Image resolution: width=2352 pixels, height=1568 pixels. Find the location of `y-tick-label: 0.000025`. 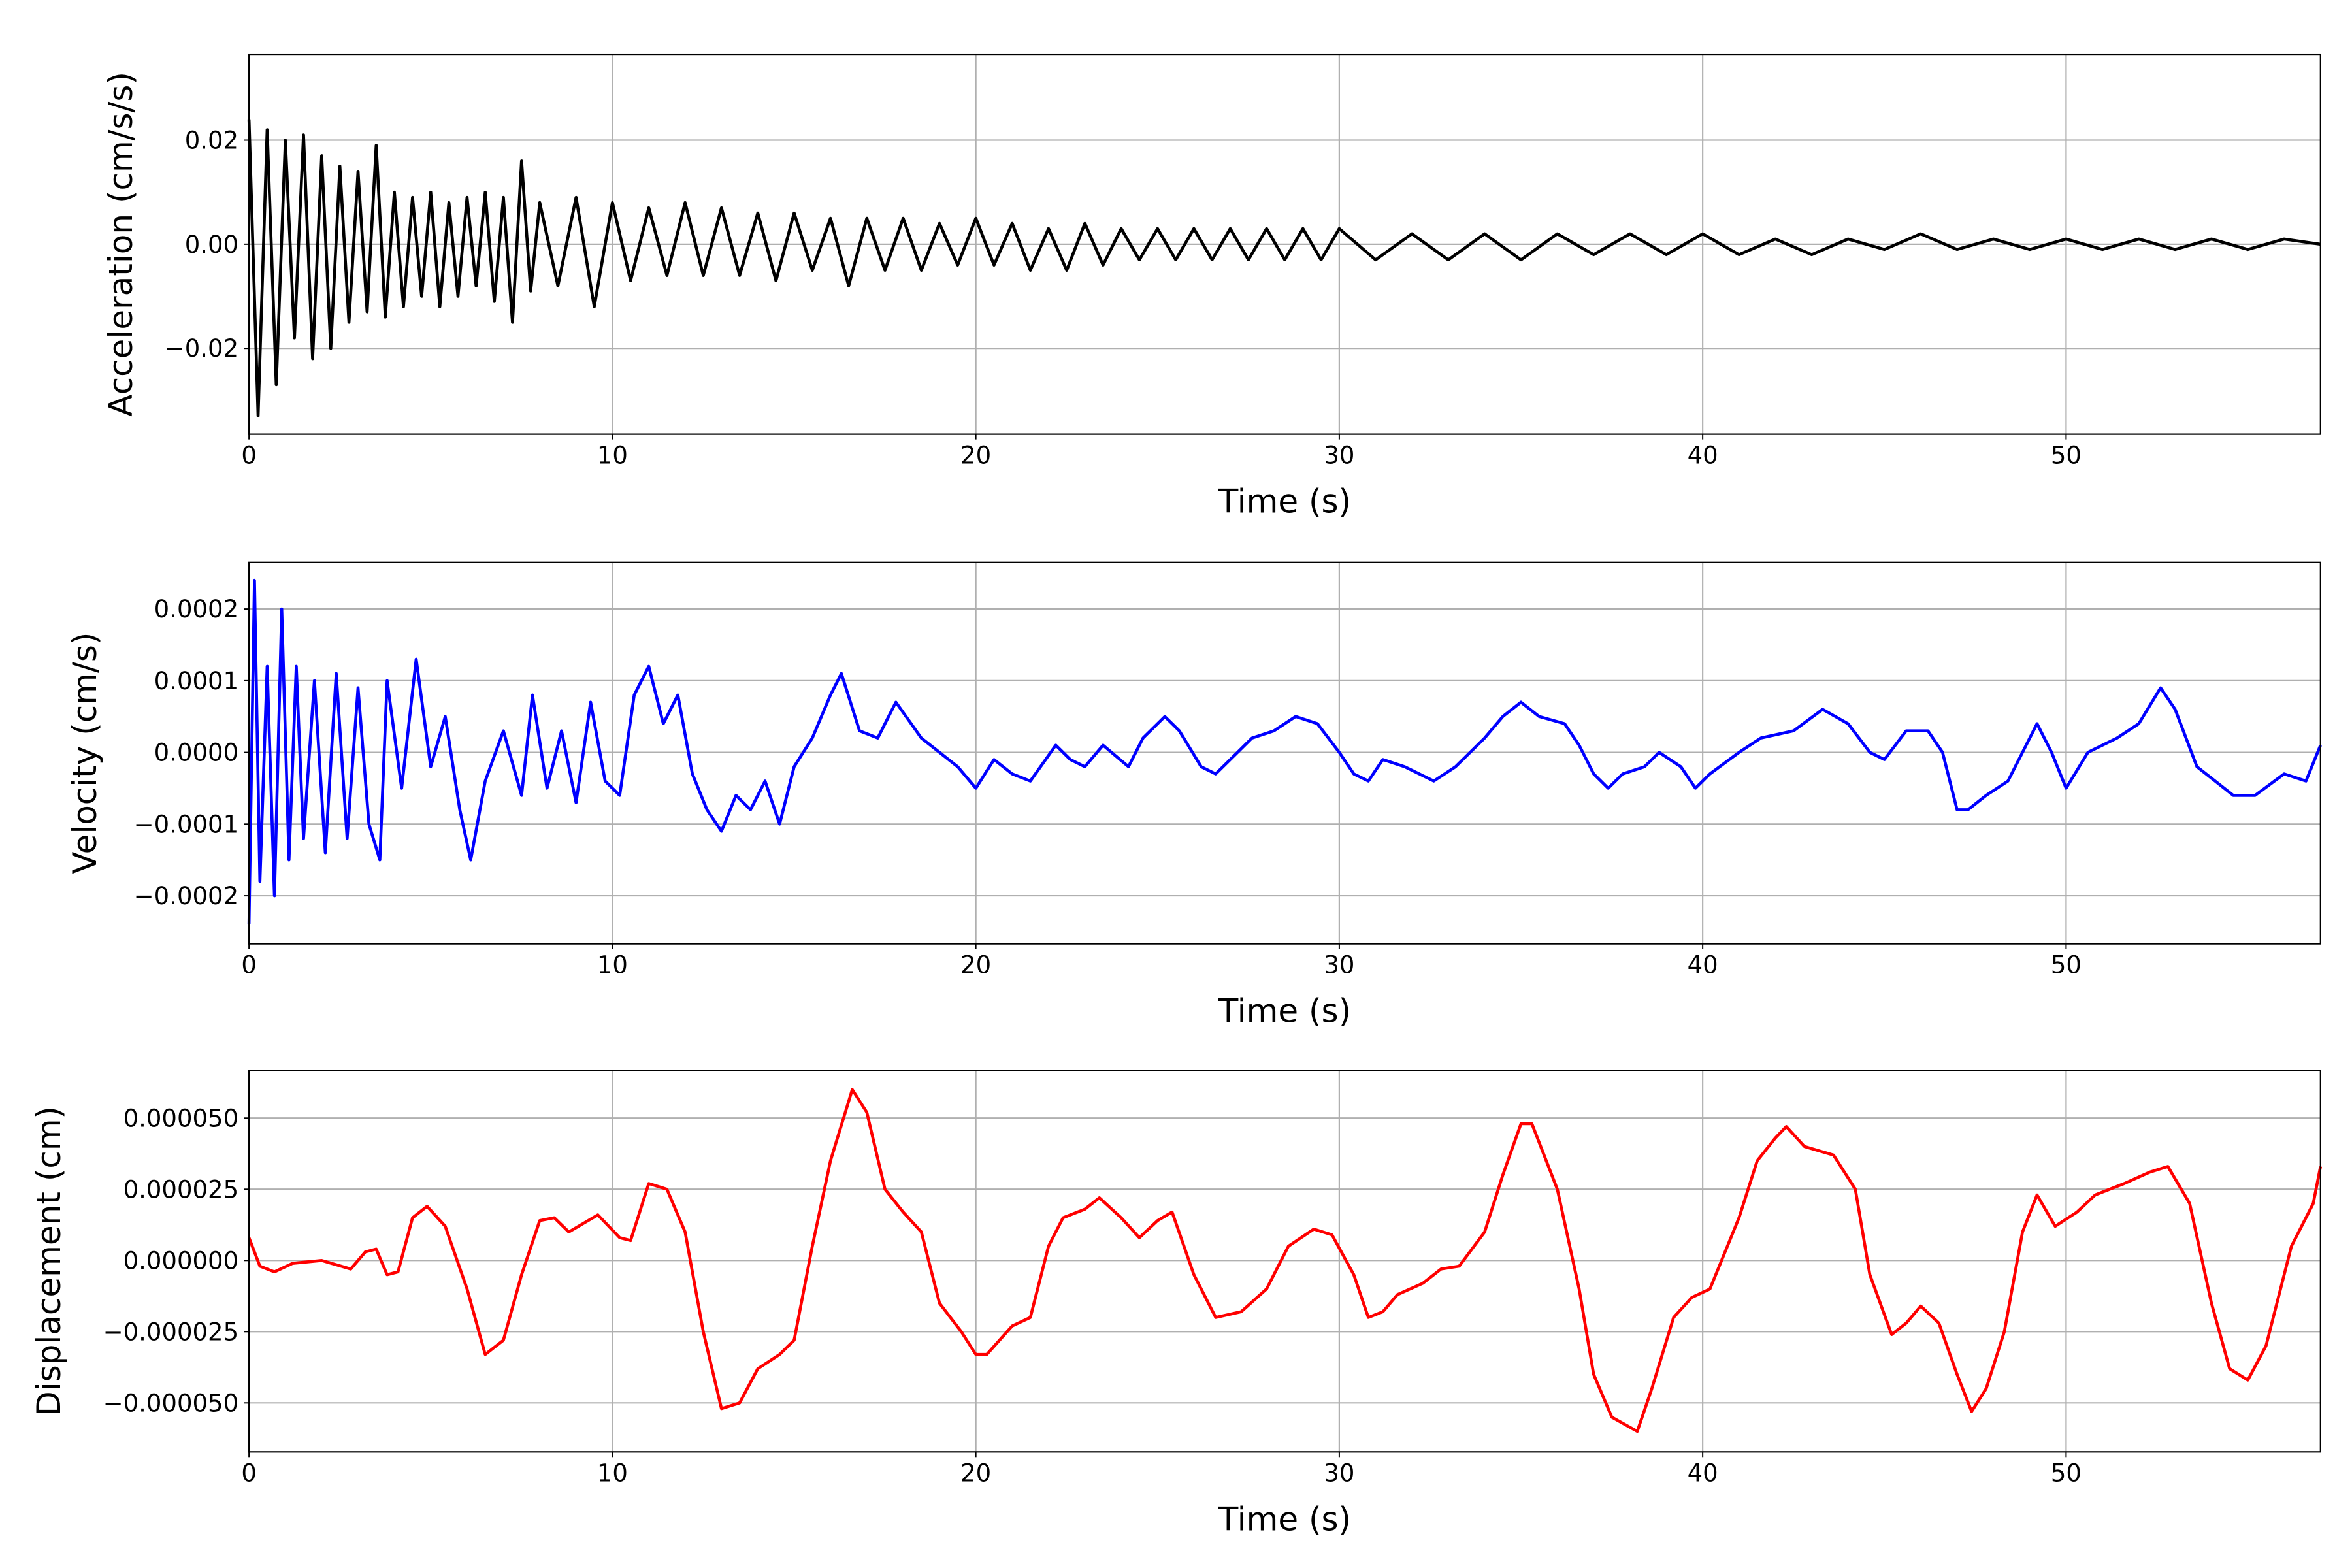

y-tick-label: 0.000025 is located at coordinates (181, 1189).